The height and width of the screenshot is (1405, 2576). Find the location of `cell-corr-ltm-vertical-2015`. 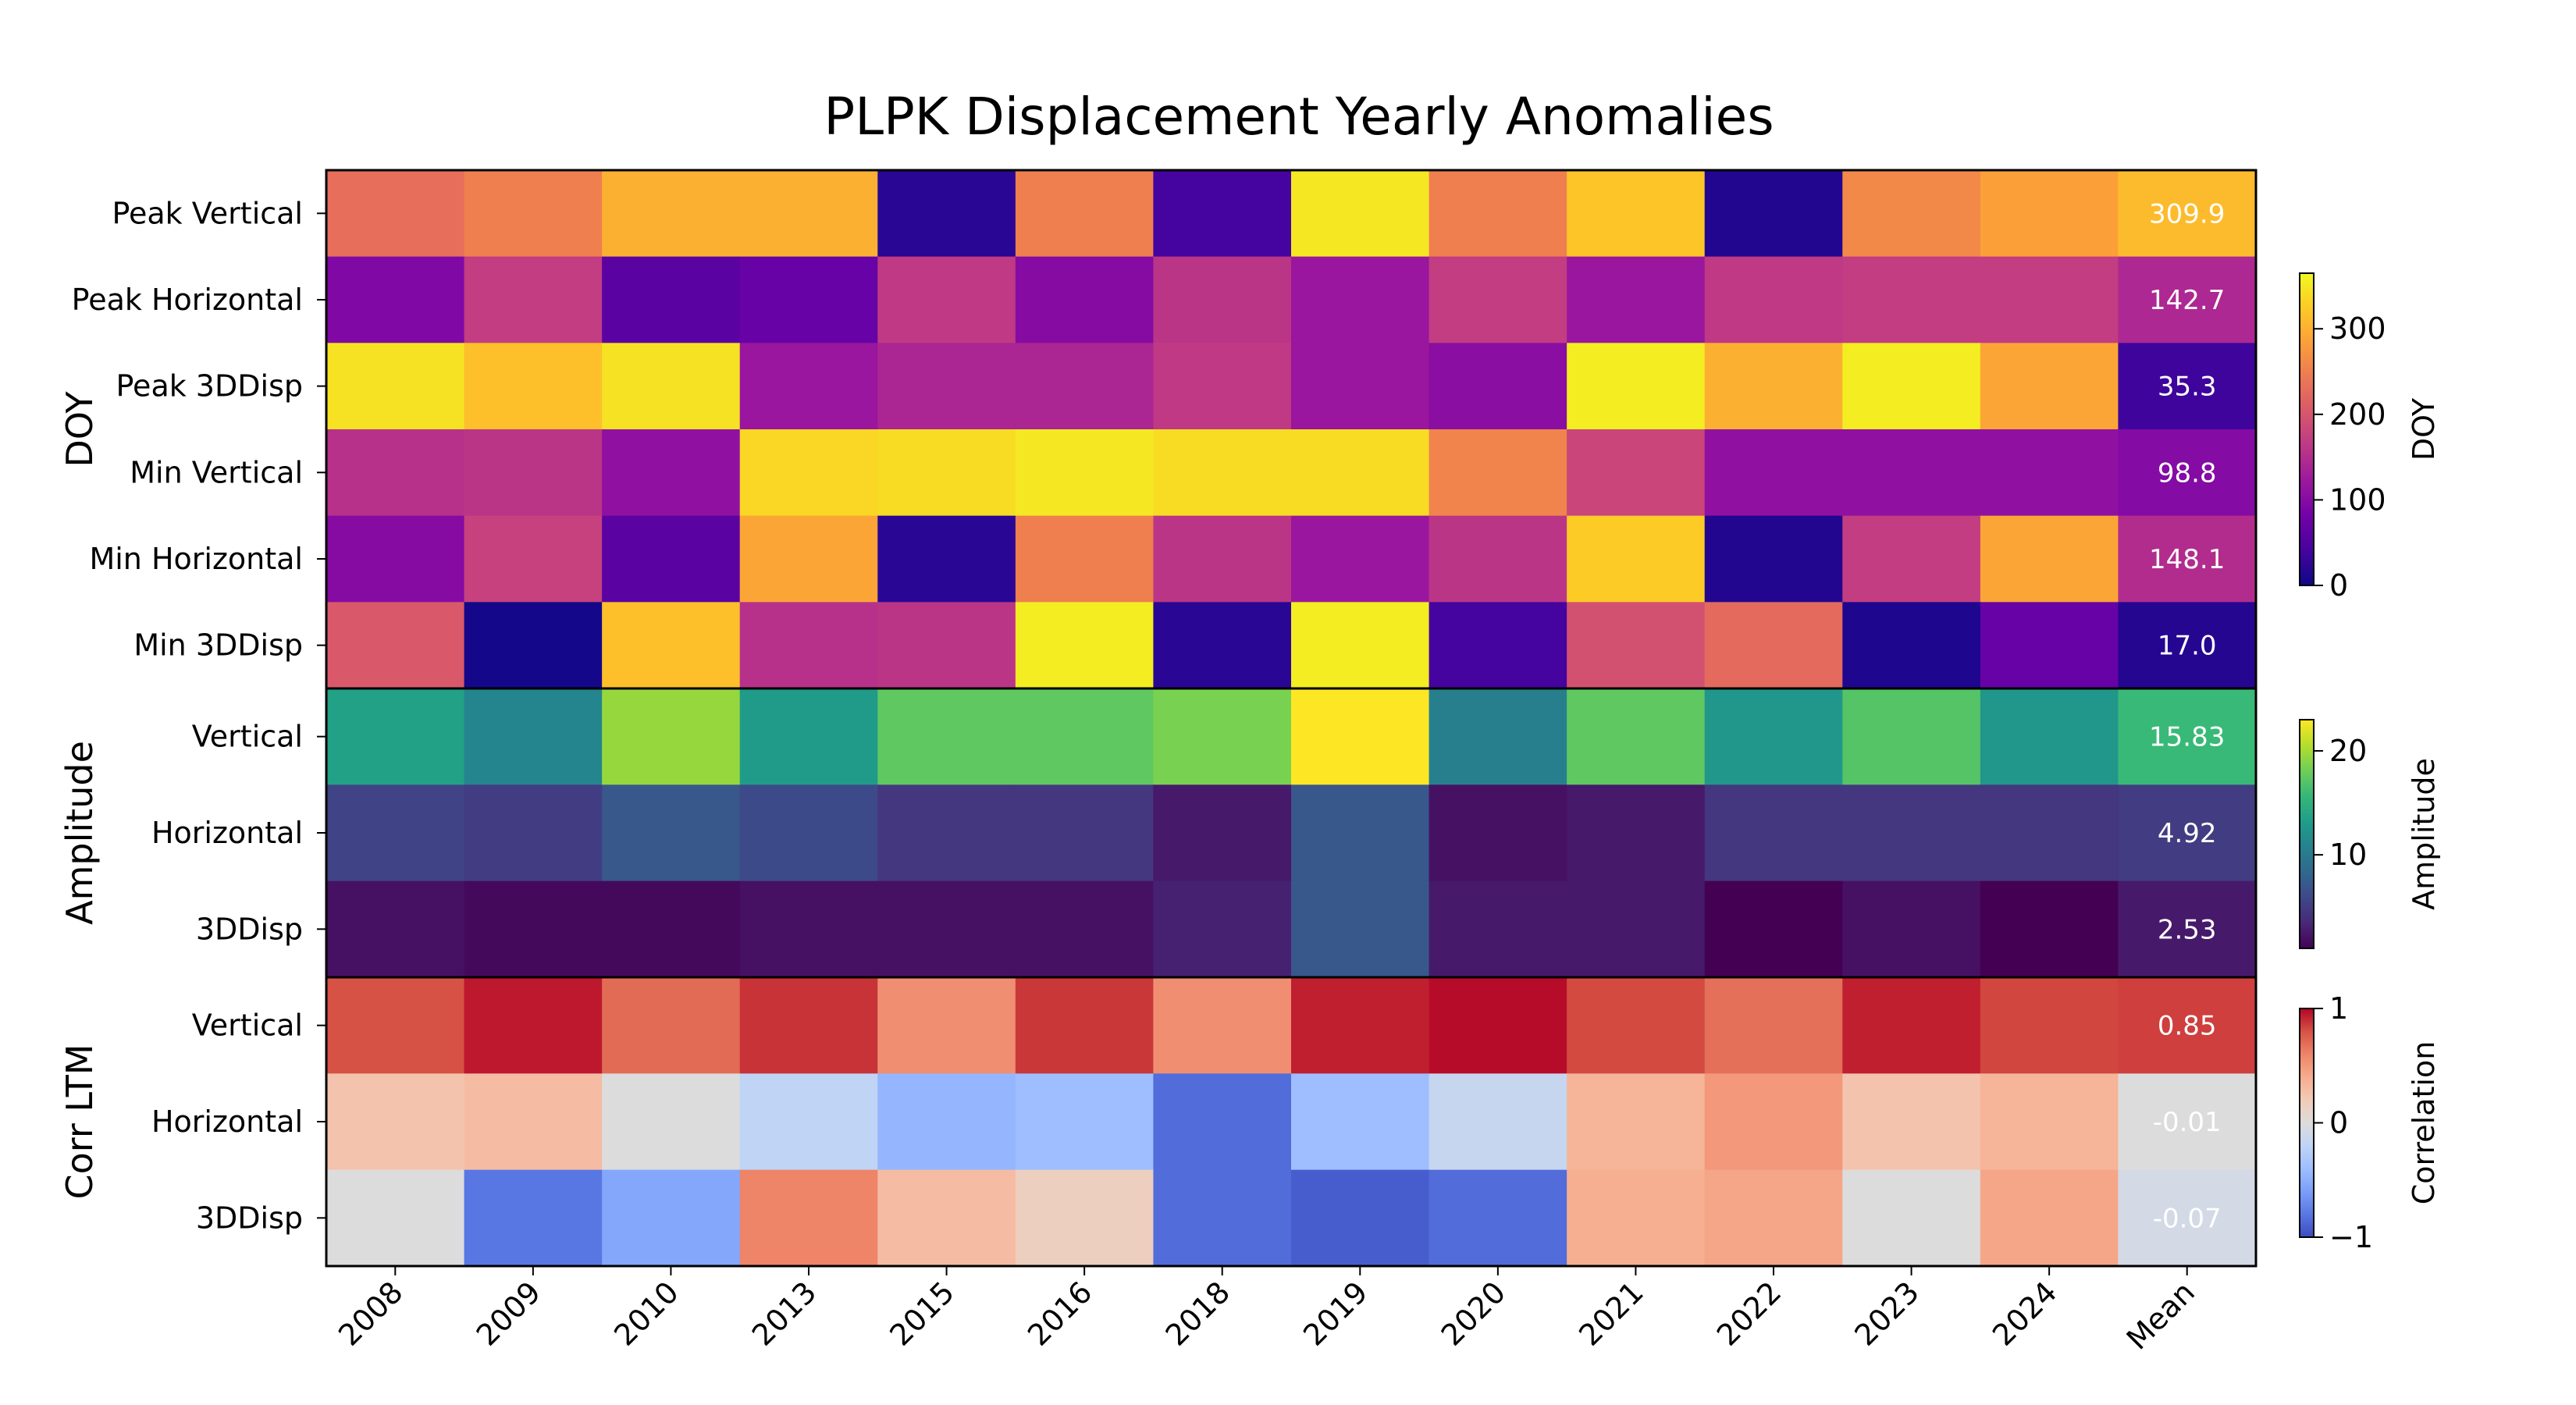

cell-corr-ltm-vertical-2015 is located at coordinates (946, 1025).